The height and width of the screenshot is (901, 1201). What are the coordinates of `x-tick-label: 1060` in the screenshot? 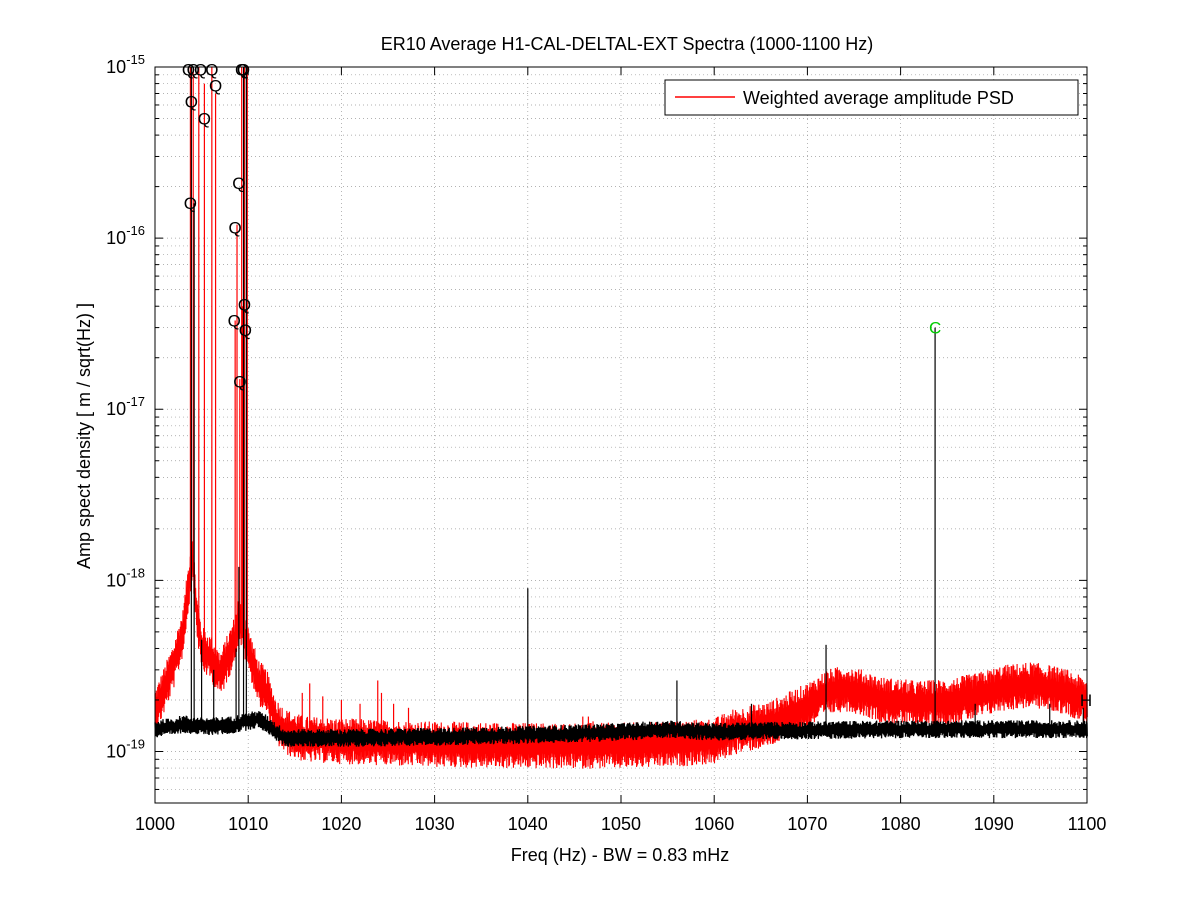 It's located at (714, 824).